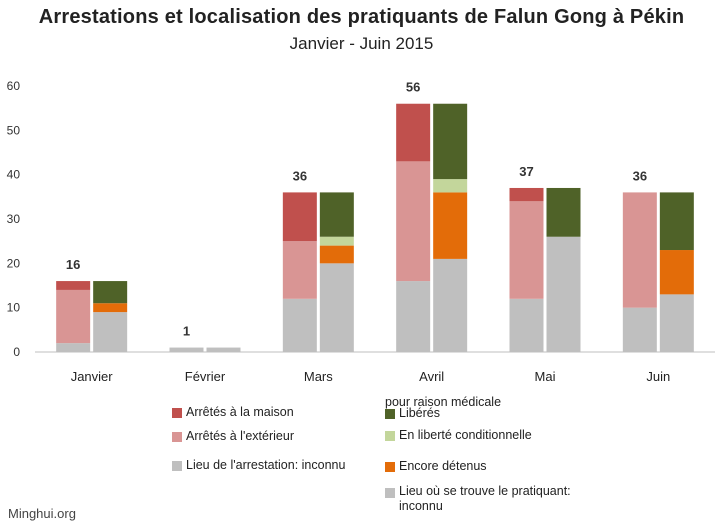 The height and width of the screenshot is (531, 723). What do you see at coordinates (465, 435) in the screenshot?
I see `legend-label-parole: En liberté conditionnelle` at bounding box center [465, 435].